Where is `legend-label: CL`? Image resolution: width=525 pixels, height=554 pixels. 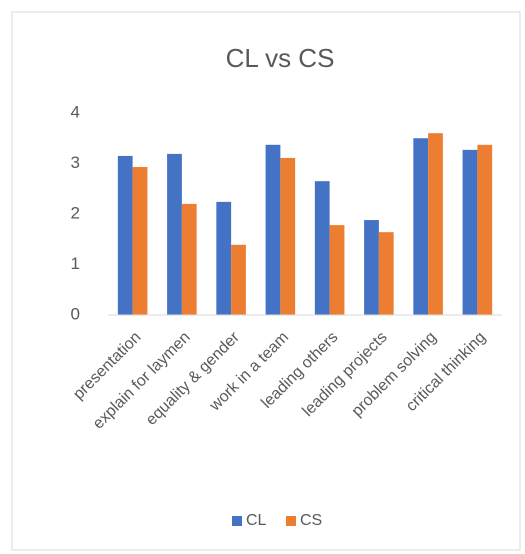
legend-label: CL is located at coordinates (256, 520).